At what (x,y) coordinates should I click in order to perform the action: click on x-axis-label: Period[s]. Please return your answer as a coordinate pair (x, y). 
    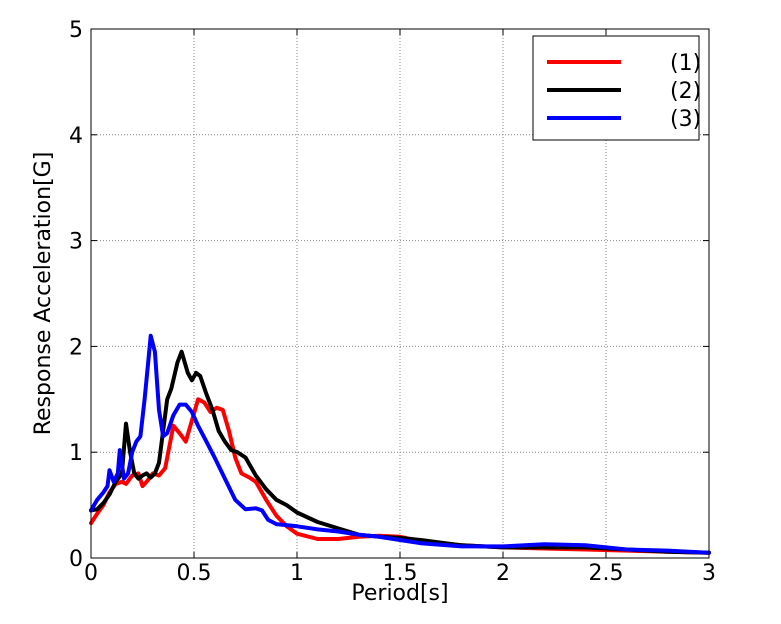
    Looking at the image, I should click on (399, 593).